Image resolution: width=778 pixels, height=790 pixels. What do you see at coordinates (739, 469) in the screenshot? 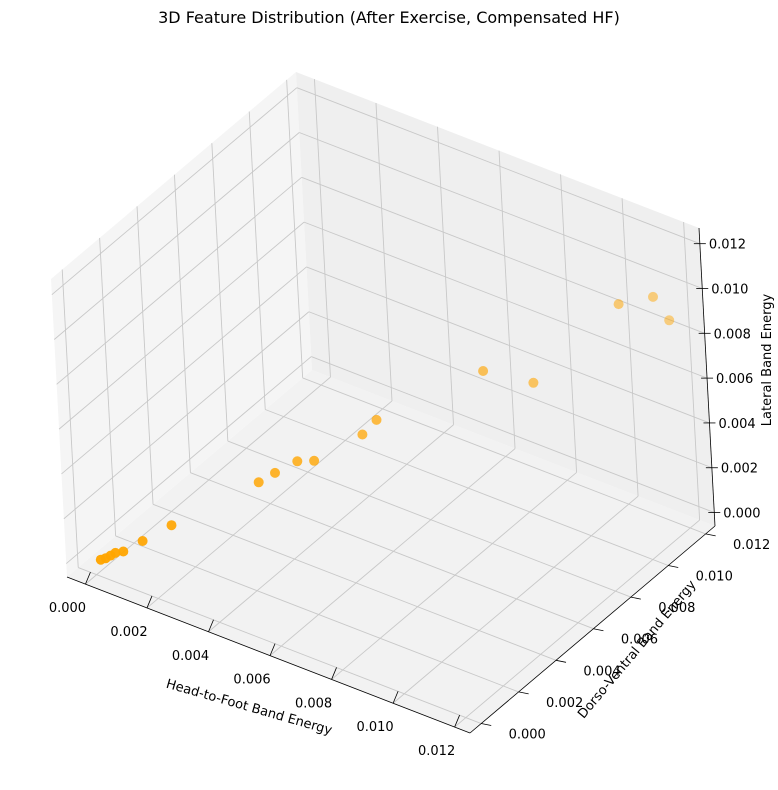
I see `z-tick-label: 0.002` at bounding box center [739, 469].